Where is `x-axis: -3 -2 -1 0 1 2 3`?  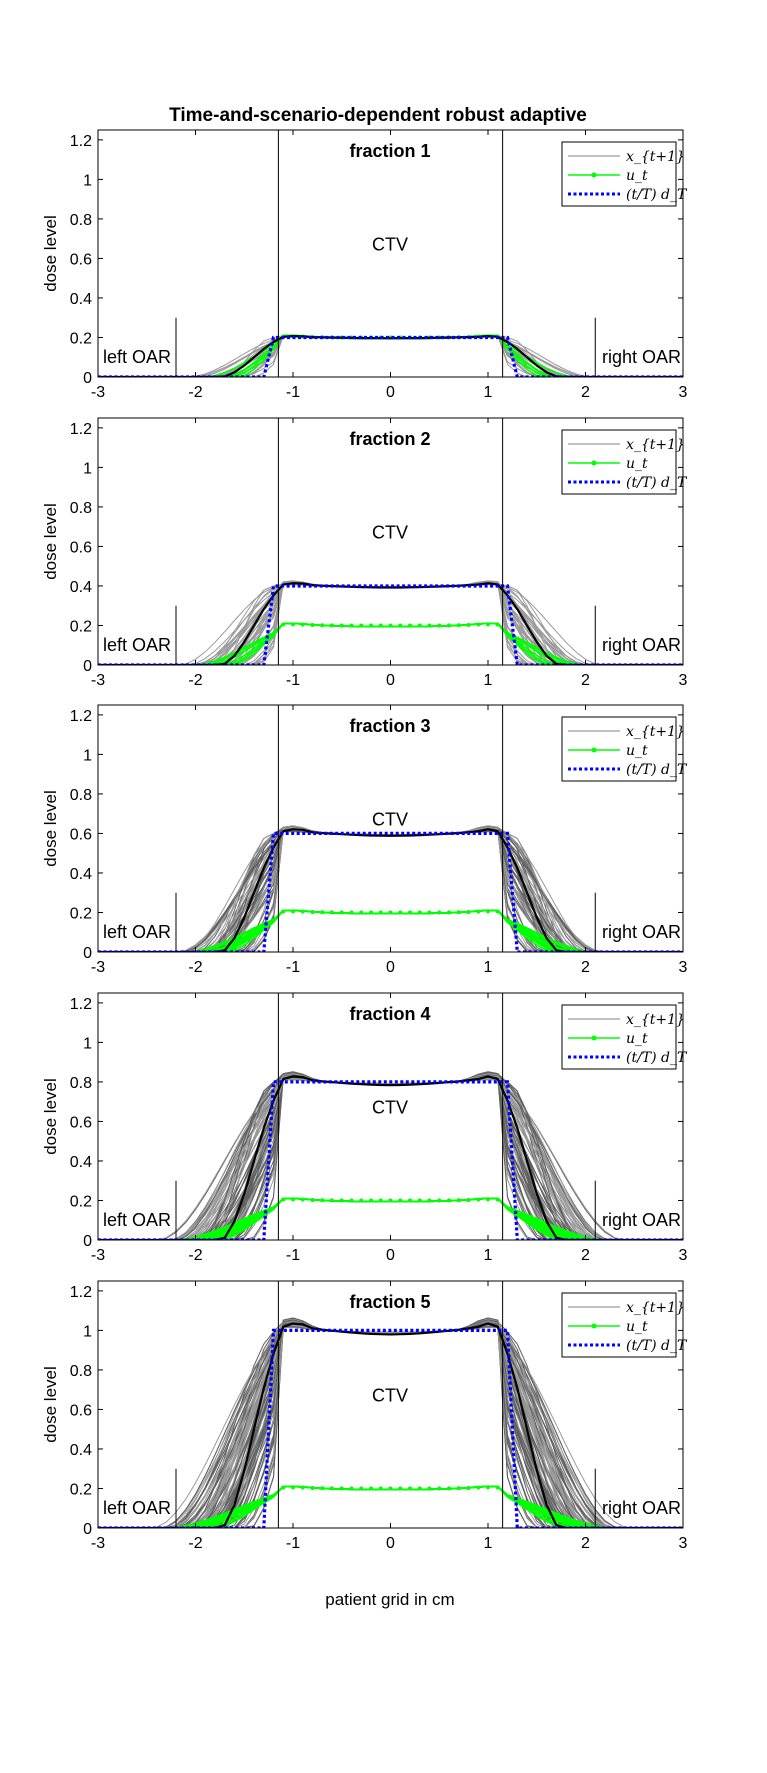 x-axis: -3 -2 -1 0 1 2 3 is located at coordinates (389, 1416).